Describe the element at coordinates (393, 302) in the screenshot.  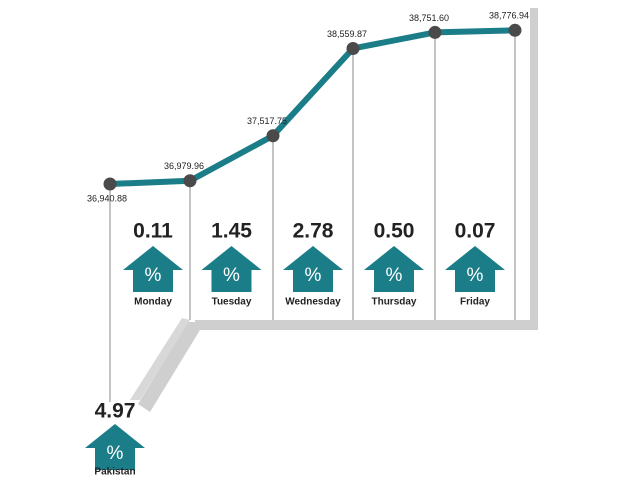
I see `day-label: Thursday` at that location.